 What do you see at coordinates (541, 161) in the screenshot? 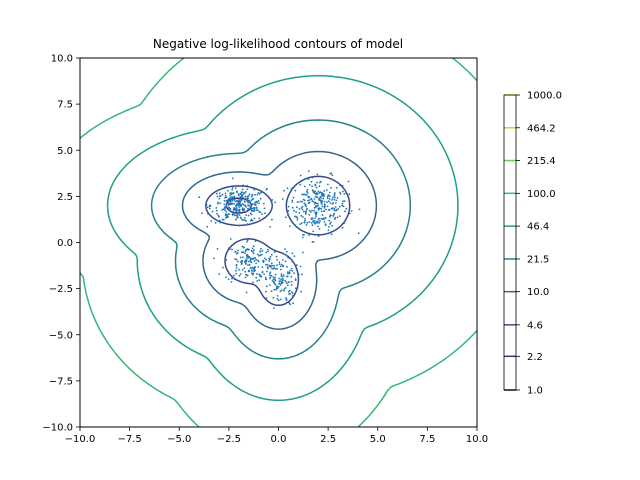
I see `colorbar-tick-label: 215.4` at bounding box center [541, 161].